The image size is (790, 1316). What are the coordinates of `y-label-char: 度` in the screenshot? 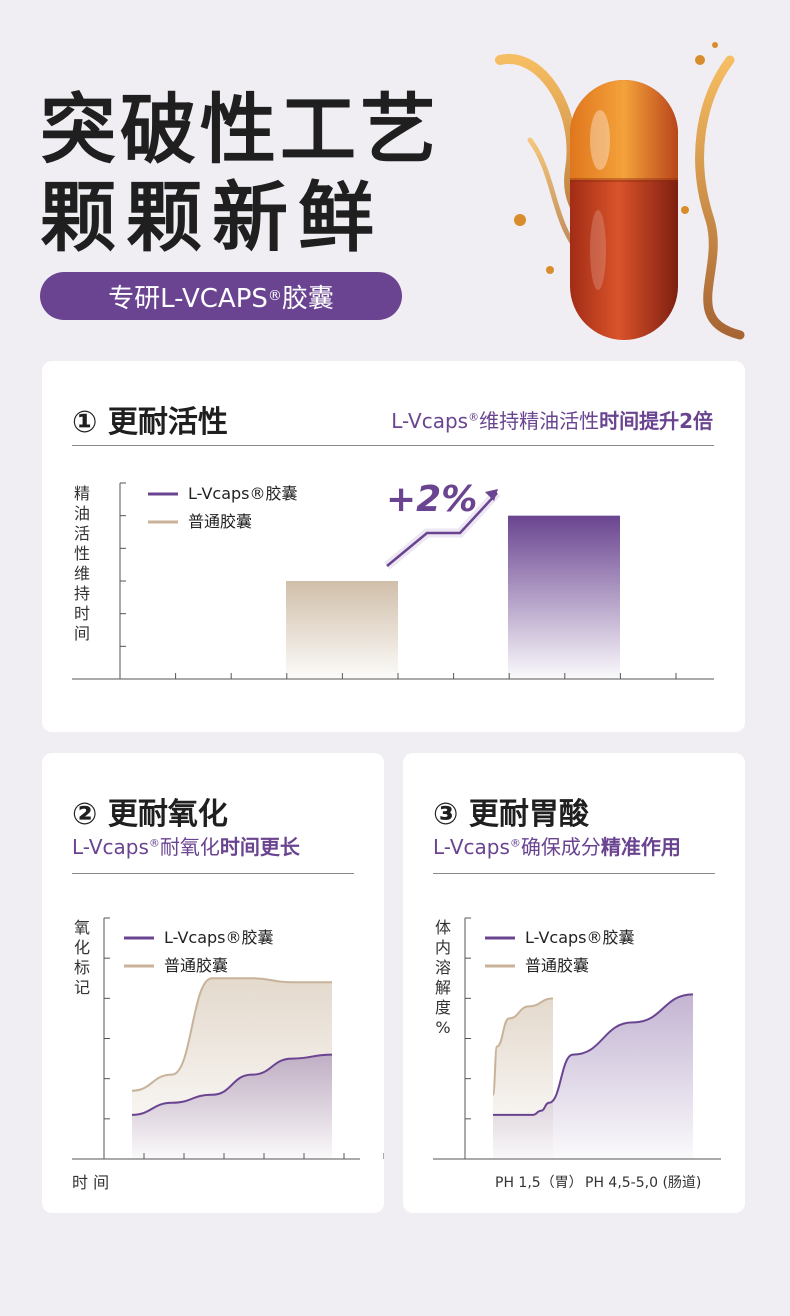 It's located at (443, 1007).